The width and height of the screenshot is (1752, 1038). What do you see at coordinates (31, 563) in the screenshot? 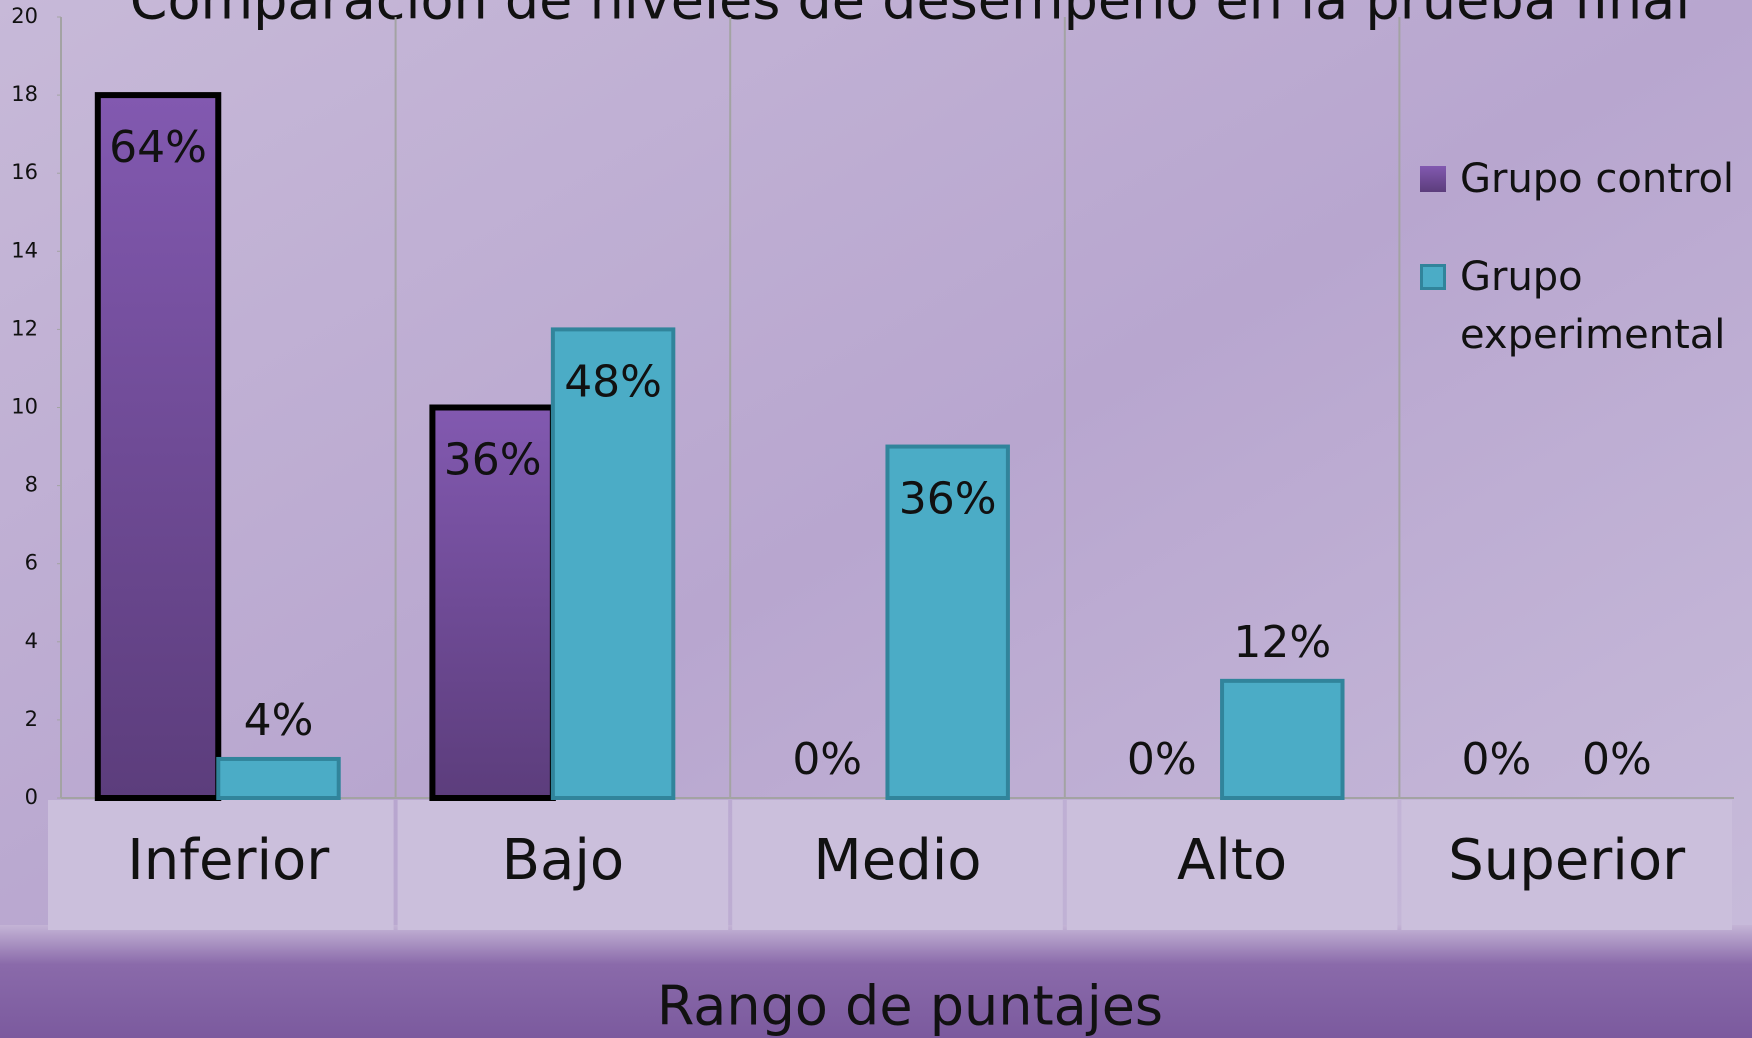
I see `y-tick-label: 6` at bounding box center [31, 563].